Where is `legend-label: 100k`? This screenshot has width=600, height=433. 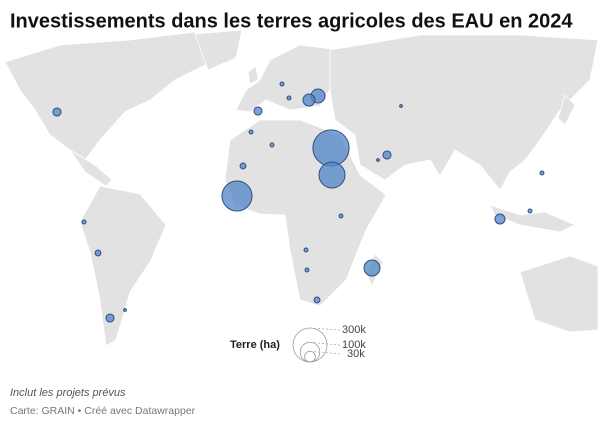 legend-label: 100k is located at coordinates (354, 345).